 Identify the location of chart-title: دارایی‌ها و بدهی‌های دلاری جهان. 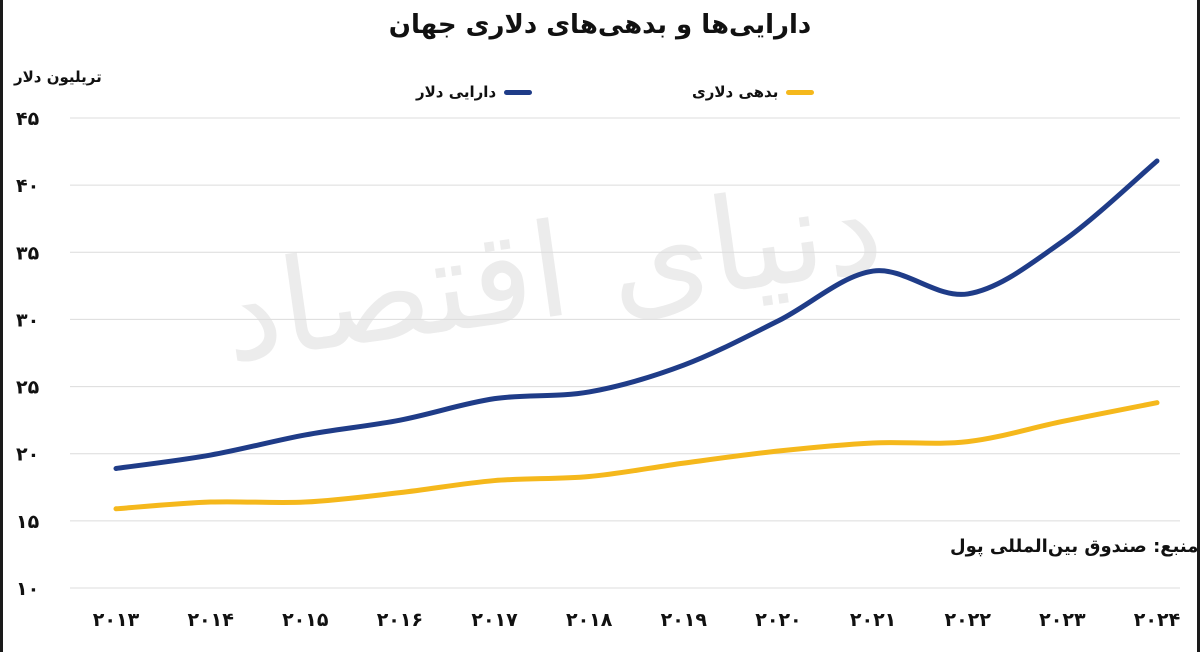
(600, 25).